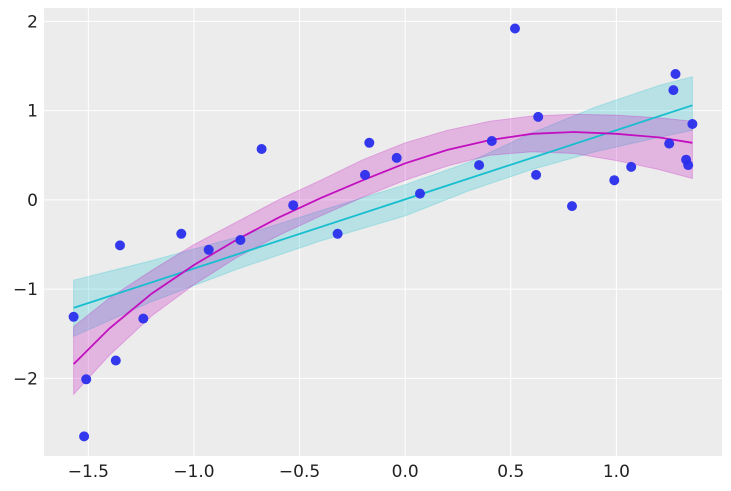  Describe the element at coordinates (616, 472) in the screenshot. I see `x-tick-label: 1.0` at that location.